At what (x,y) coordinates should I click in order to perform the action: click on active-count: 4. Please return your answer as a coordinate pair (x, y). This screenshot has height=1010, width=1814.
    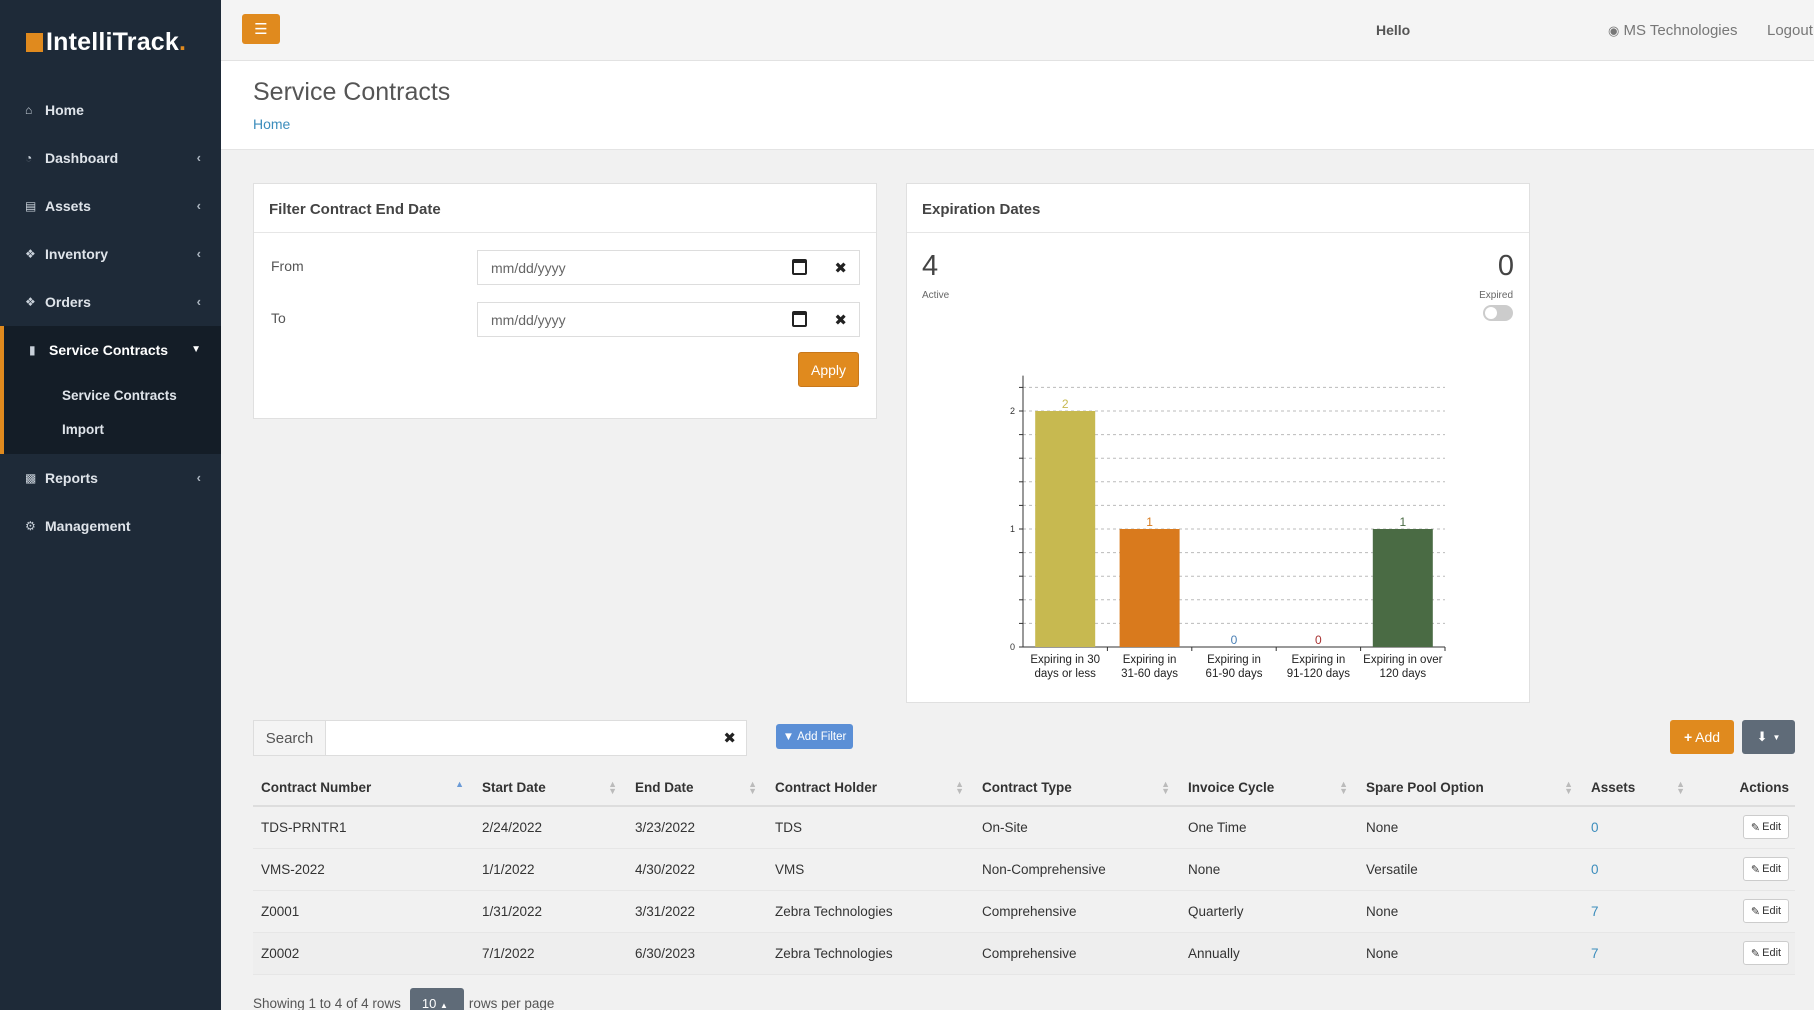
    Looking at the image, I should click on (930, 266).